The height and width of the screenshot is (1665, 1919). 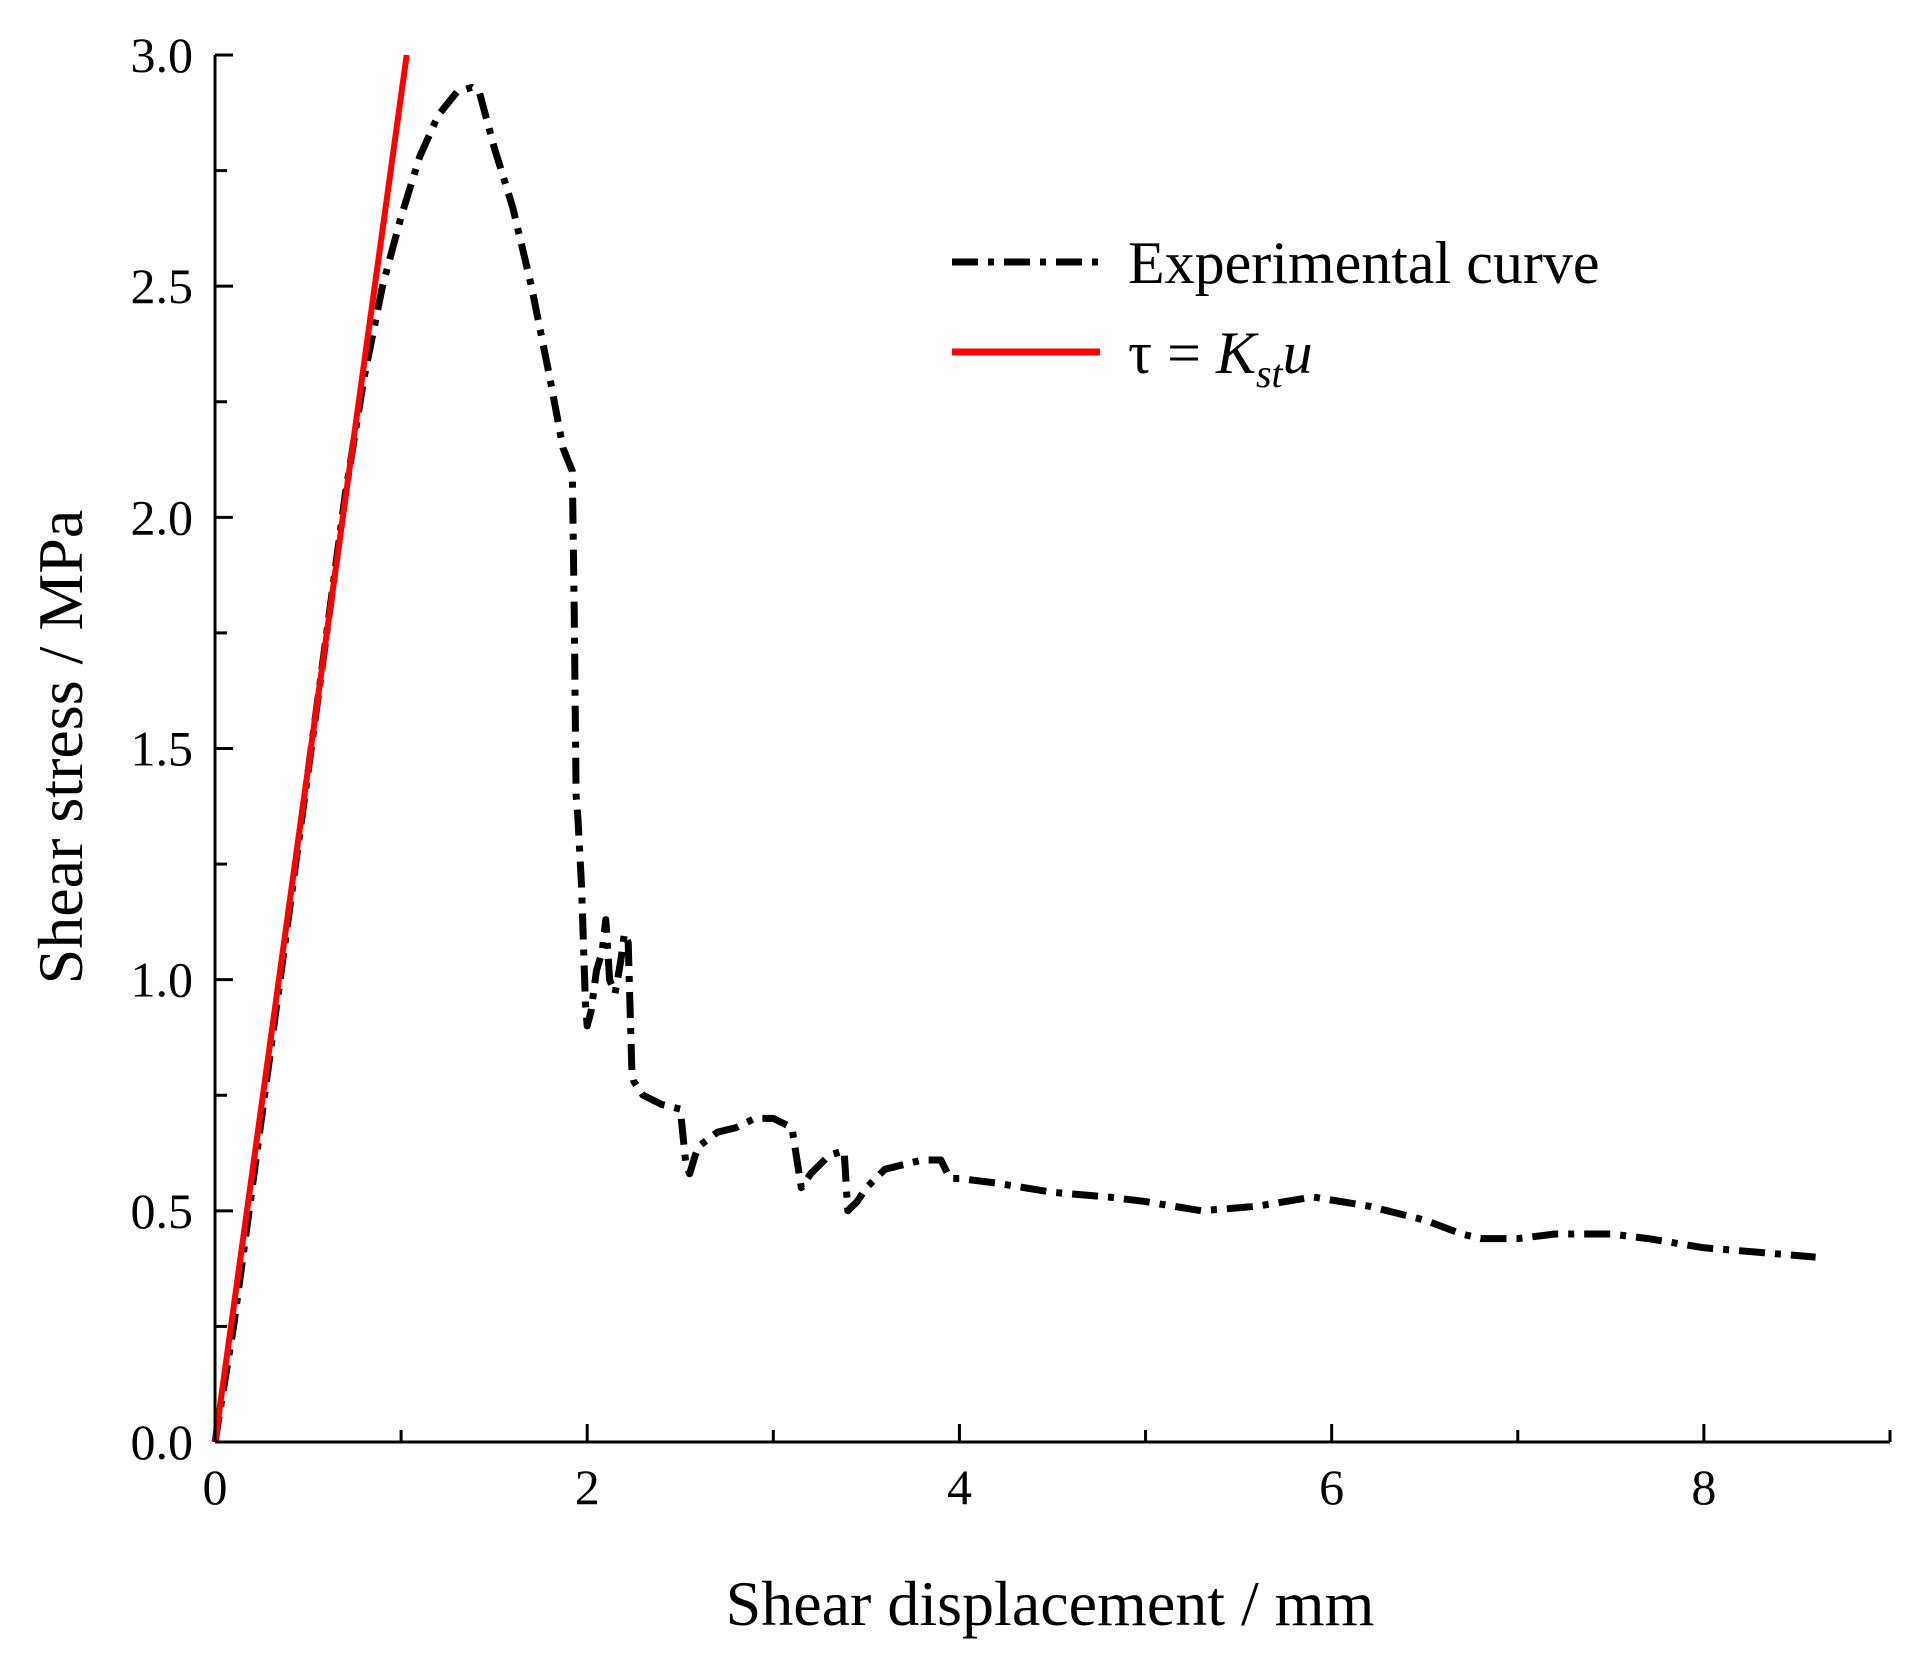 What do you see at coordinates (587, 1487) in the screenshot?
I see `x-tick-label: 2` at bounding box center [587, 1487].